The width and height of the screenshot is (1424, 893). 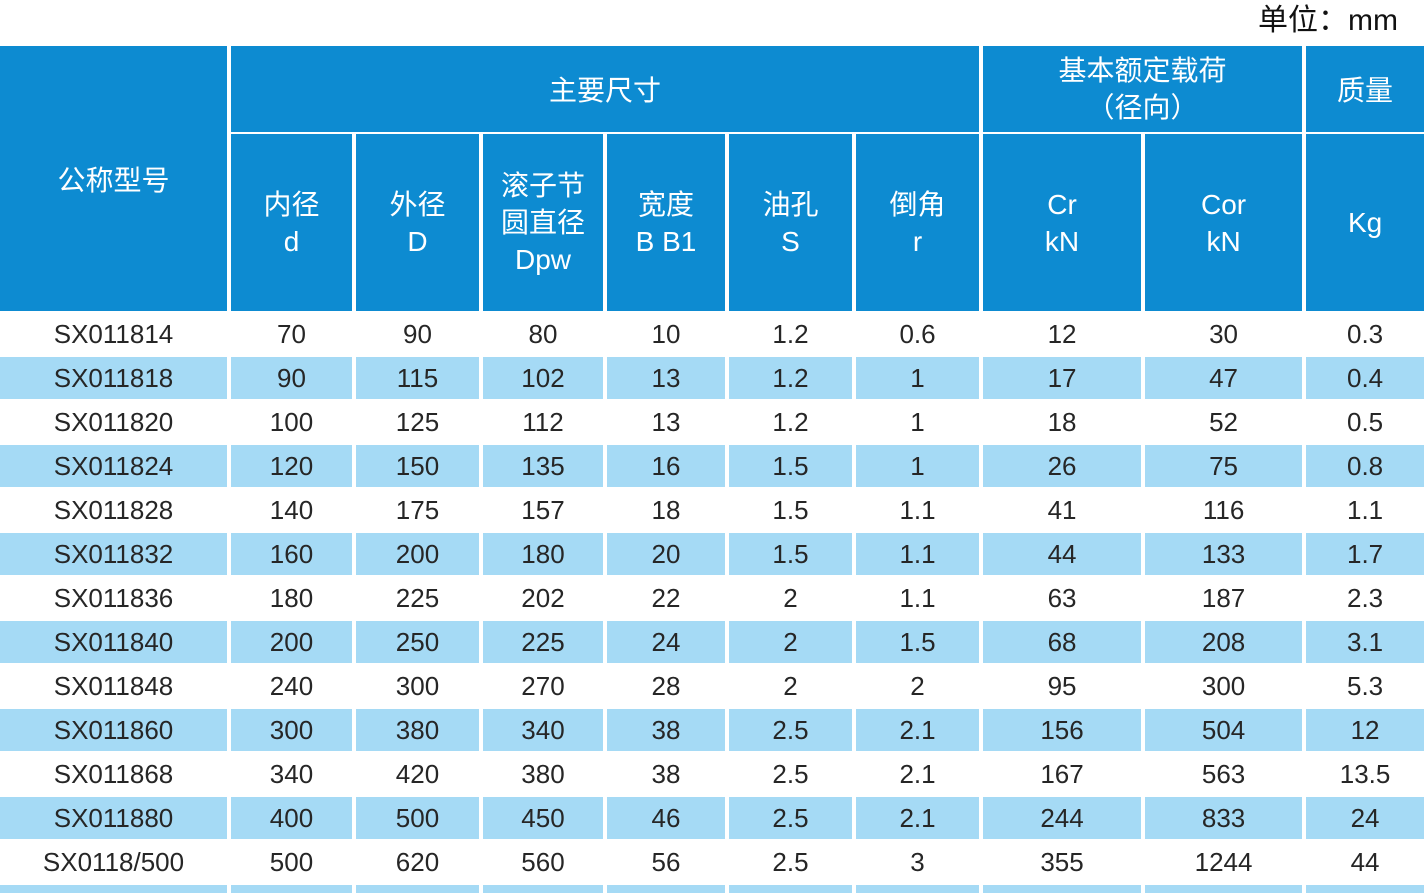 What do you see at coordinates (1363, 422) in the screenshot?
I see `value-cell: 0.5` at bounding box center [1363, 422].